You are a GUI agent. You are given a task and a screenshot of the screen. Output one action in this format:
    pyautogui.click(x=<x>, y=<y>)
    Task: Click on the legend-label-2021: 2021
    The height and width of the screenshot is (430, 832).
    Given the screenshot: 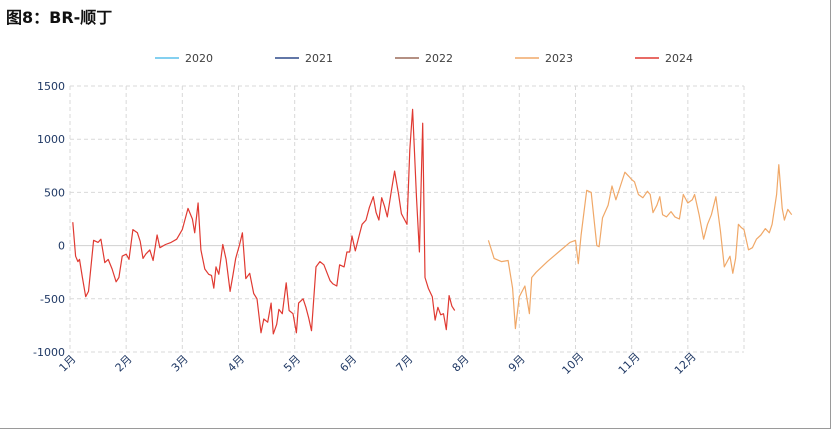 What is the action you would take?
    pyautogui.click(x=319, y=58)
    